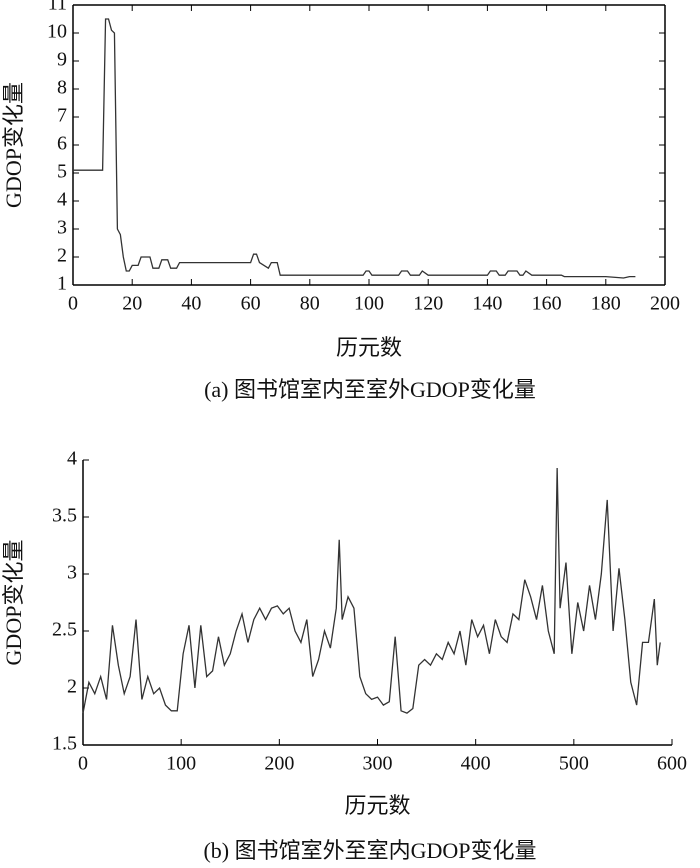  What do you see at coordinates (191, 304) in the screenshot?
I see `x-tick-label: 40` at bounding box center [191, 304].